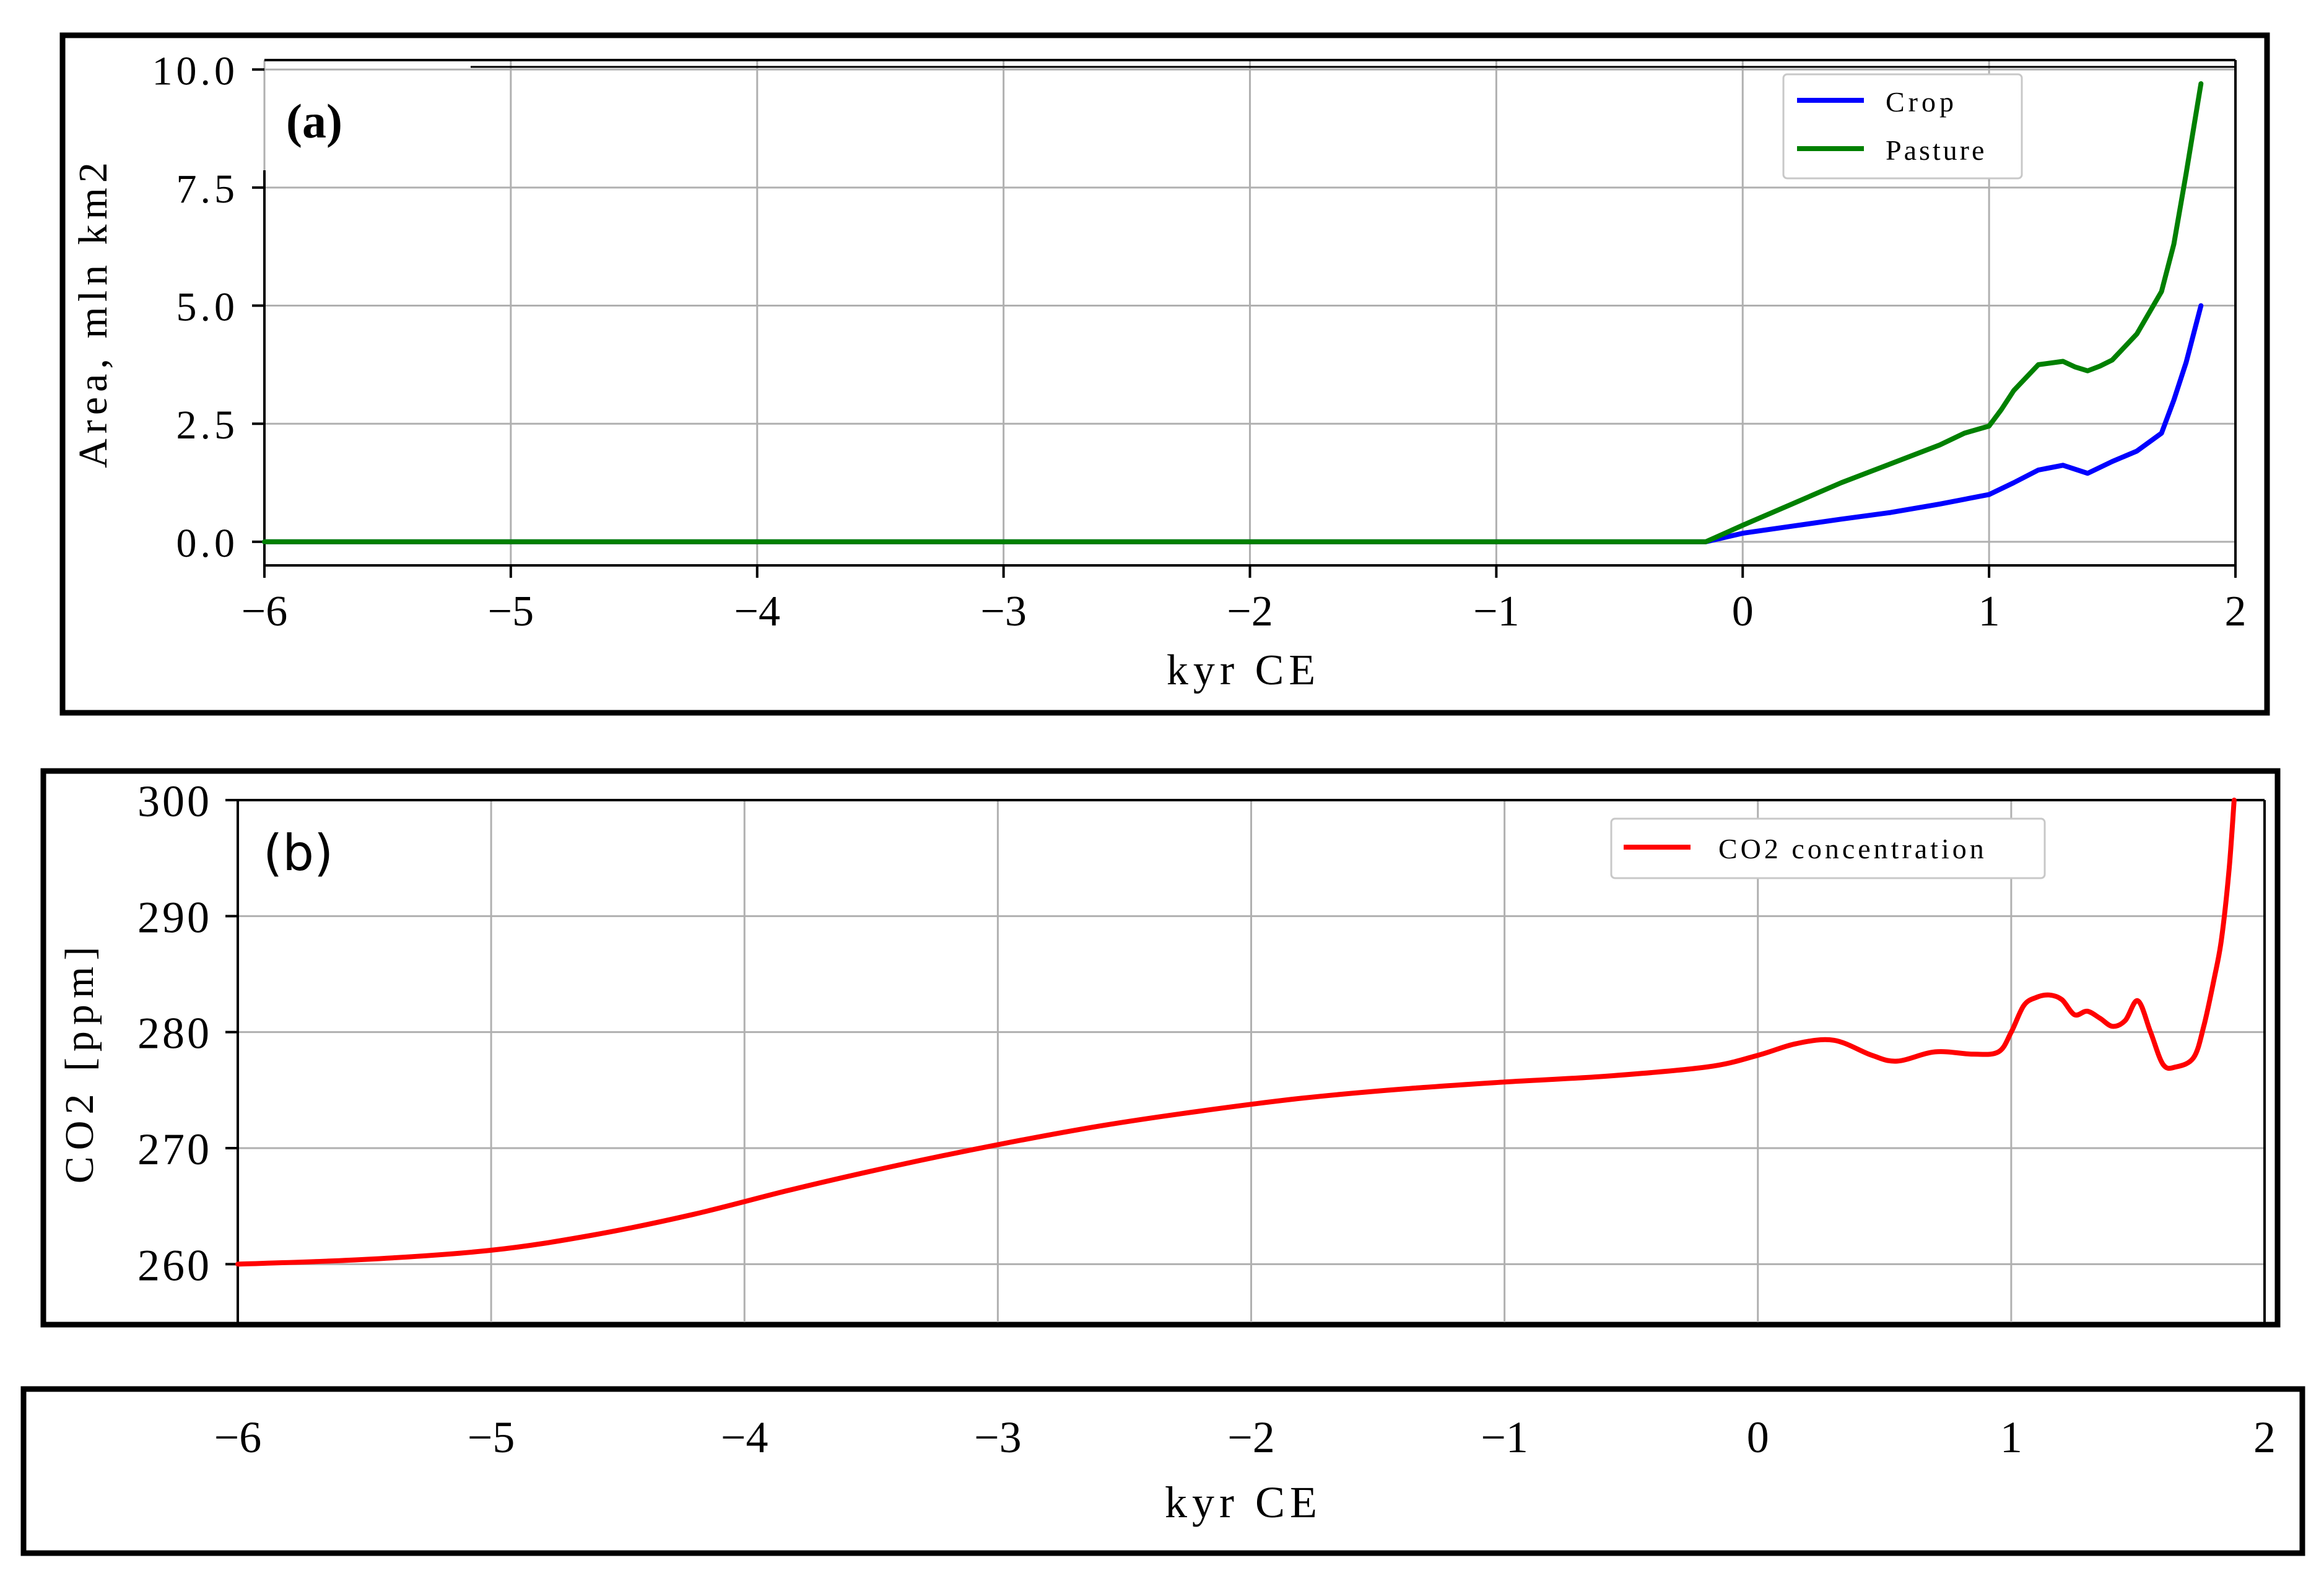 The width and height of the screenshot is (2324, 1581). What do you see at coordinates (195, 71) in the screenshot?
I see `y-tick-label: 10.0` at bounding box center [195, 71].